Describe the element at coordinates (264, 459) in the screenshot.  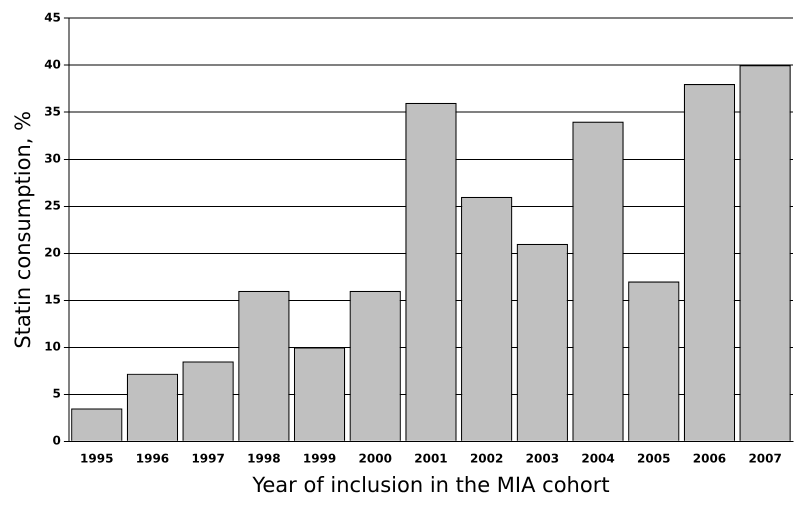
I see `x-tick-label: 1998` at that location.